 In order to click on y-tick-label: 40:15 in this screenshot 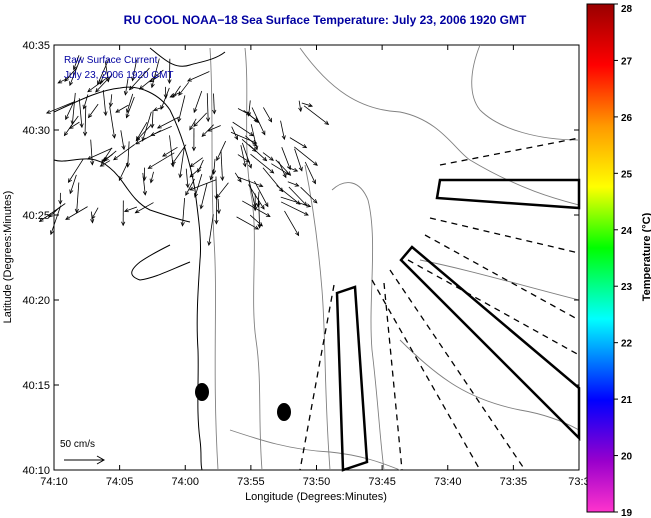, I will do `click(36, 386)`.